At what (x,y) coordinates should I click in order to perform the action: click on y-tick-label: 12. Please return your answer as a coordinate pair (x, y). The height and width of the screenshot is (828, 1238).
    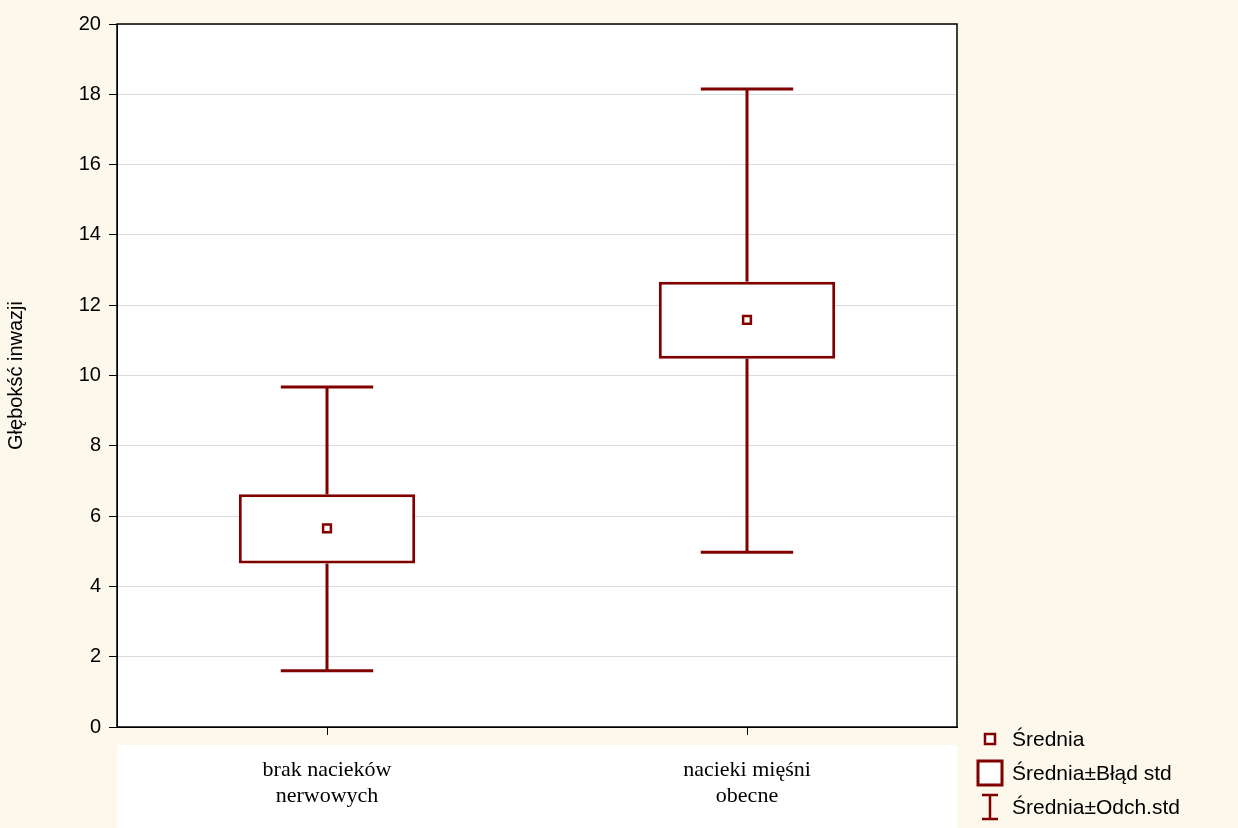
    Looking at the image, I should click on (89, 303).